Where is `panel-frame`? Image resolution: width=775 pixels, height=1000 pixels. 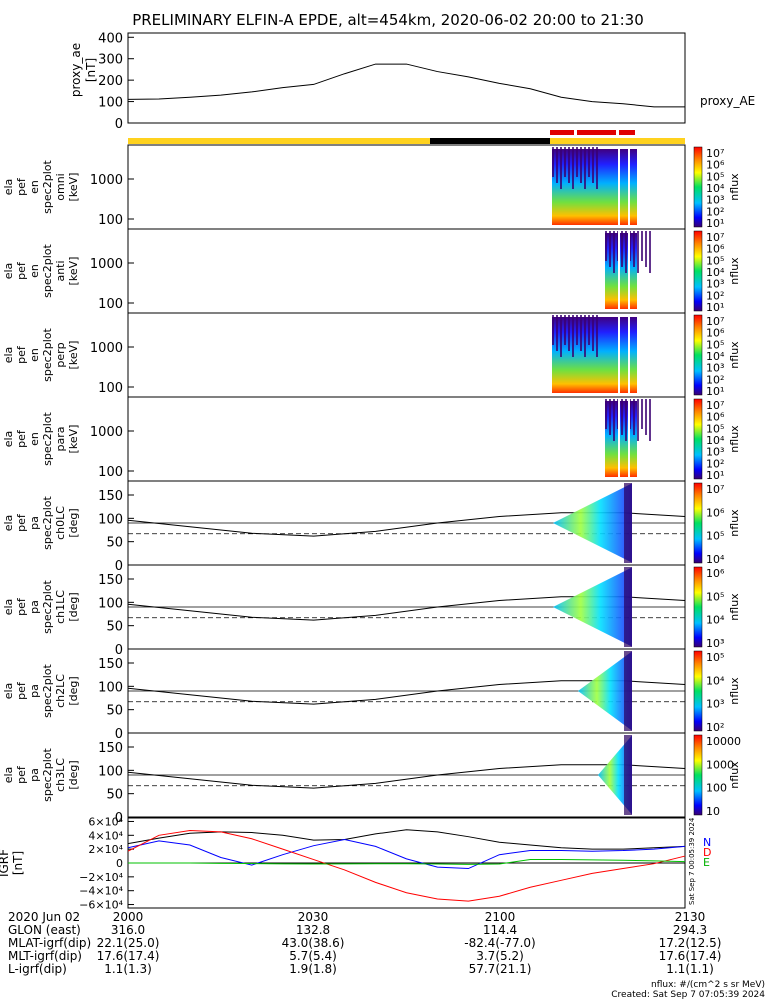 panel-frame is located at coordinates (406, 439).